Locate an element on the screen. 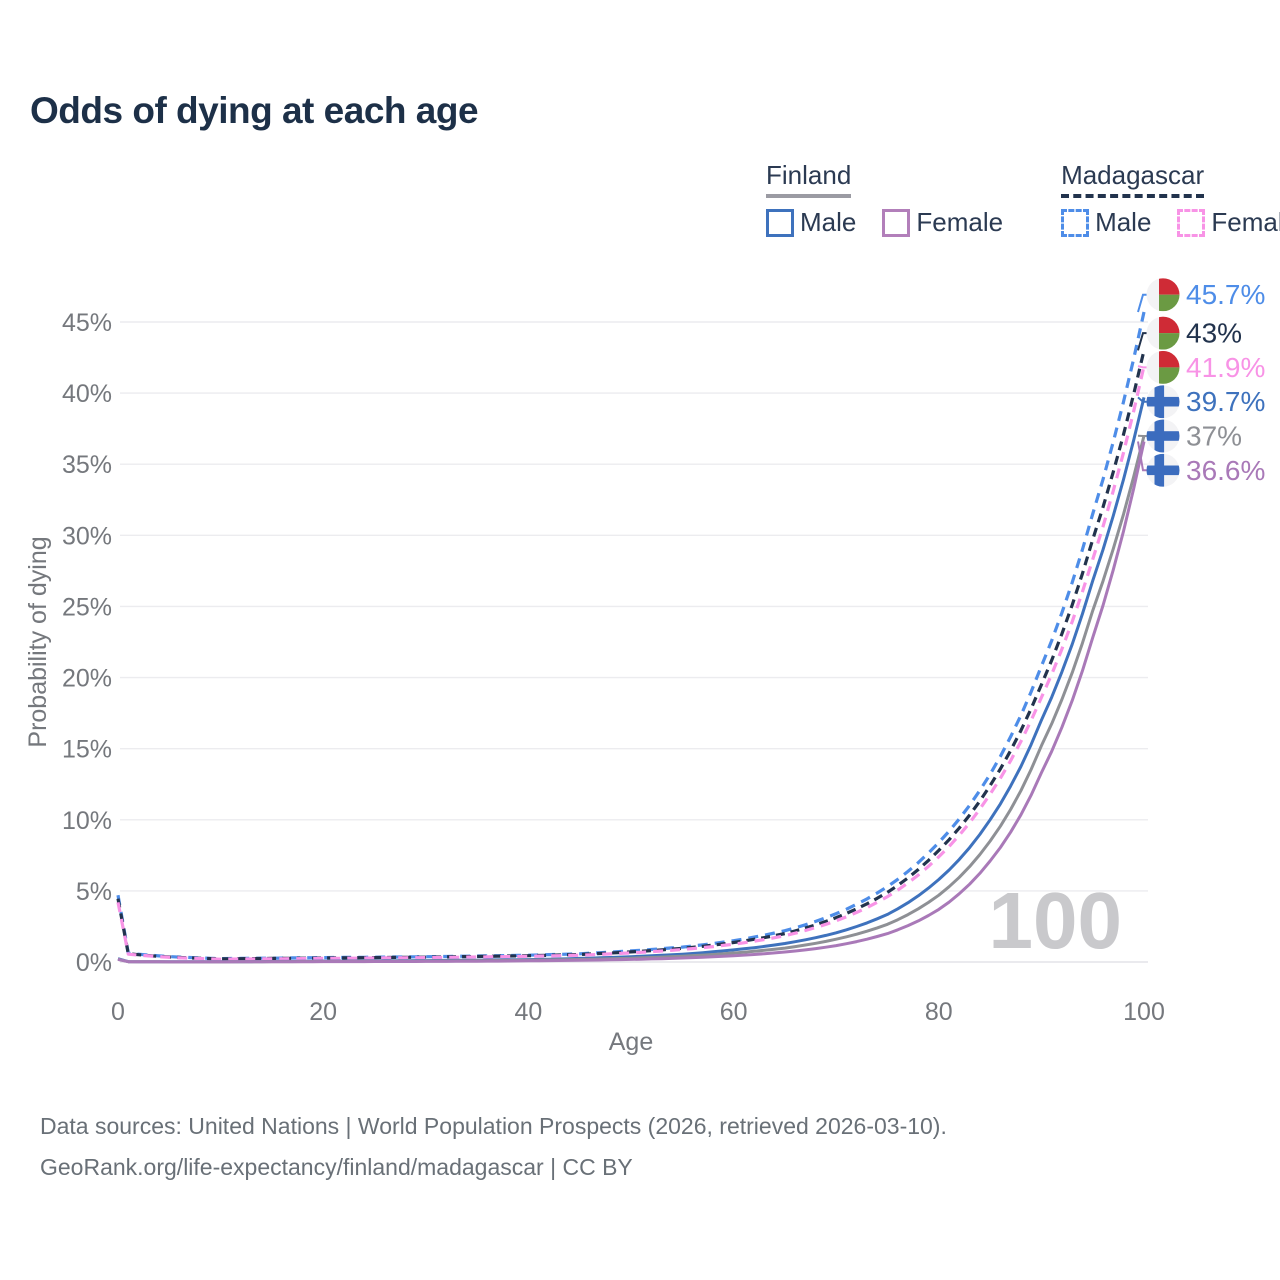 This screenshot has width=1280, height=1280. x-tick-label: 80 is located at coordinates (939, 1012).